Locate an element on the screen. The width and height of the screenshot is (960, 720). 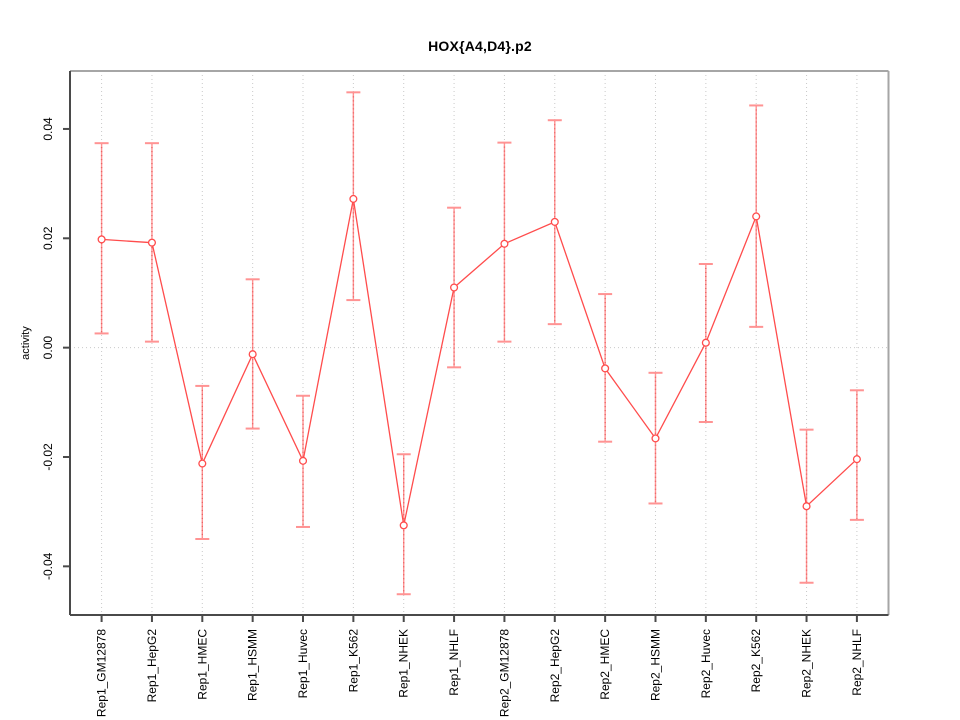
error-bar is located at coordinates (856, 455).